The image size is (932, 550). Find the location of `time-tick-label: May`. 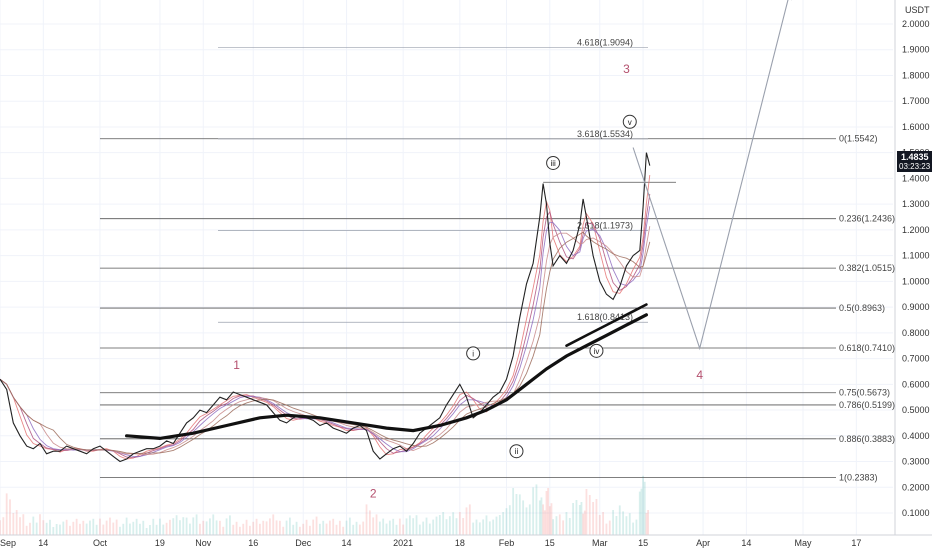

time-tick-label: May is located at coordinates (804, 543).